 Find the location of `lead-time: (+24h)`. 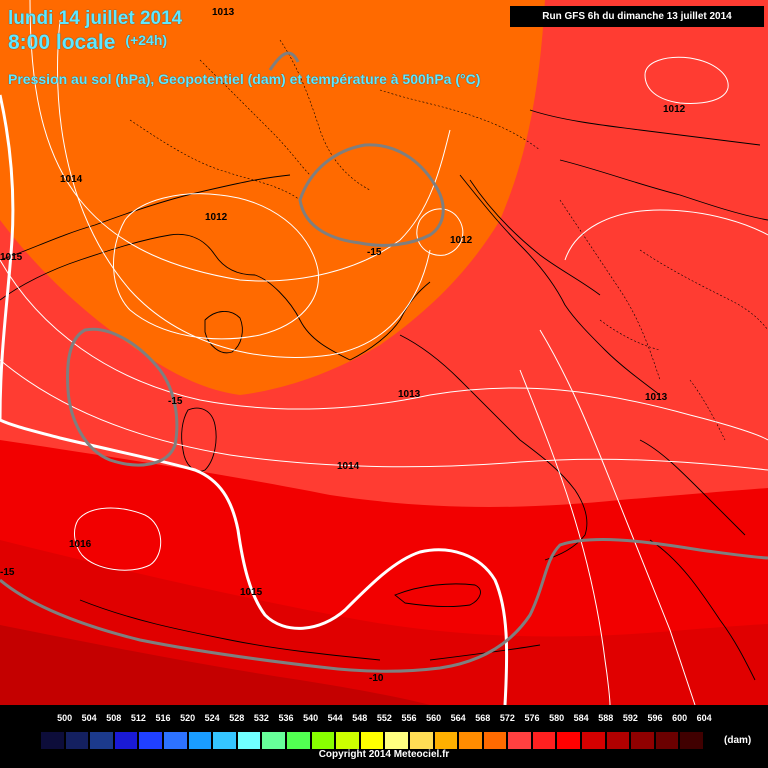

lead-time: (+24h) is located at coordinates (146, 40).